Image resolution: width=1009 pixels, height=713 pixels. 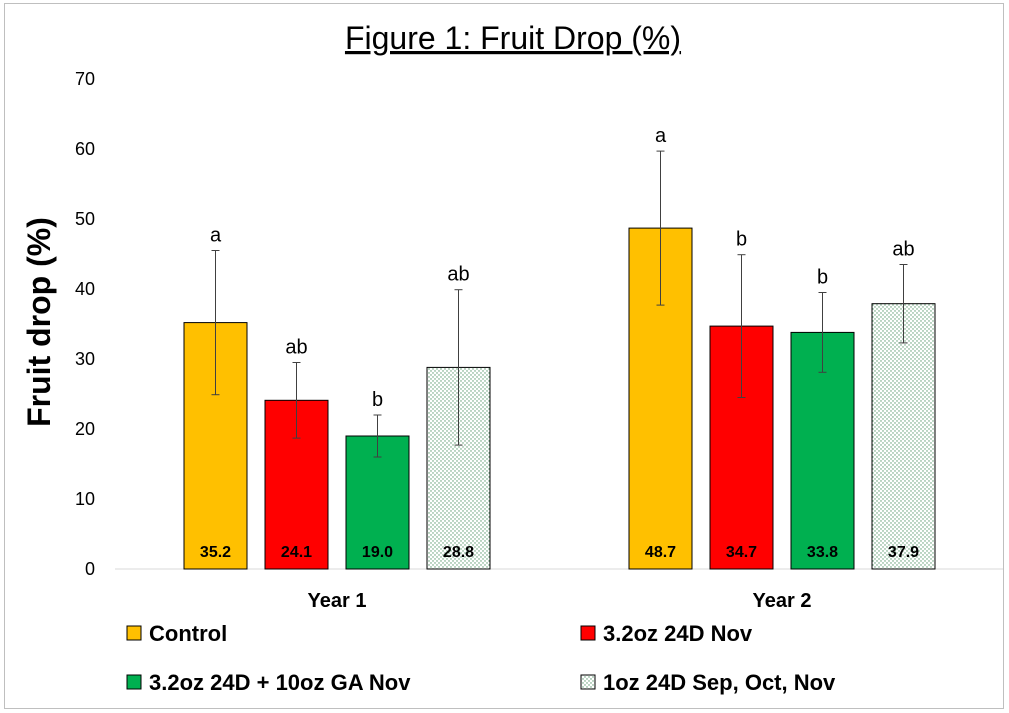 I want to click on data-label: 19.0, so click(x=377, y=552).